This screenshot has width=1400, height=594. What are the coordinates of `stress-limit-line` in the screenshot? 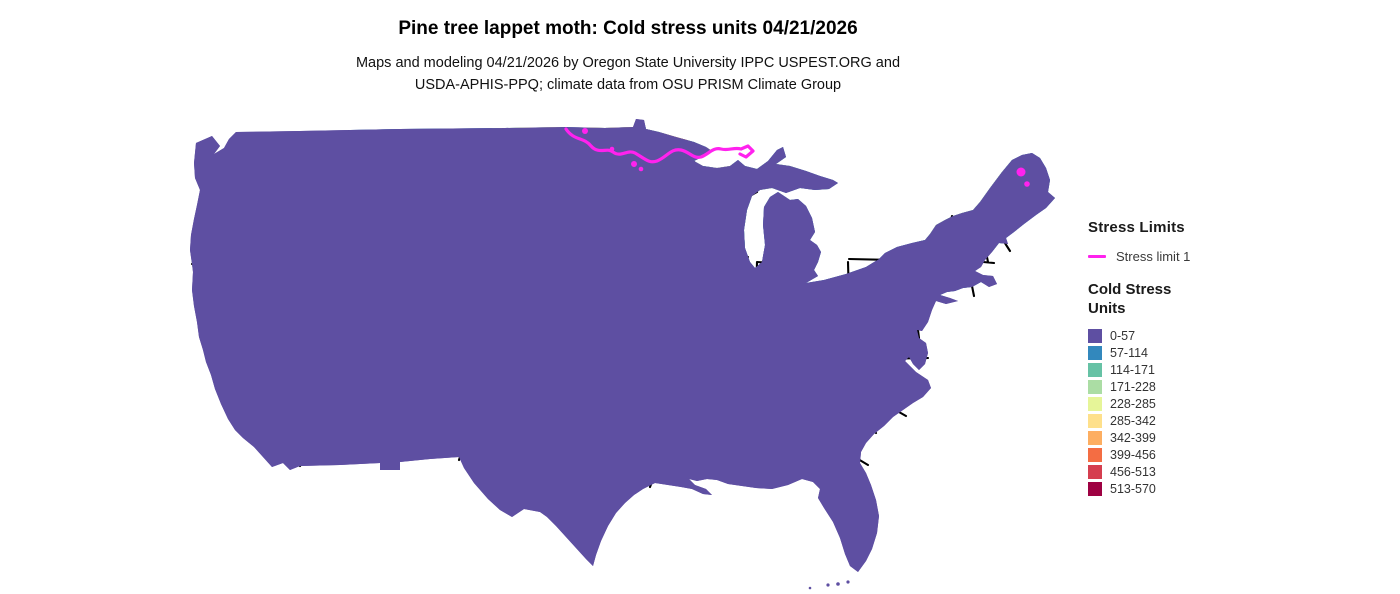 It's located at (797, 157).